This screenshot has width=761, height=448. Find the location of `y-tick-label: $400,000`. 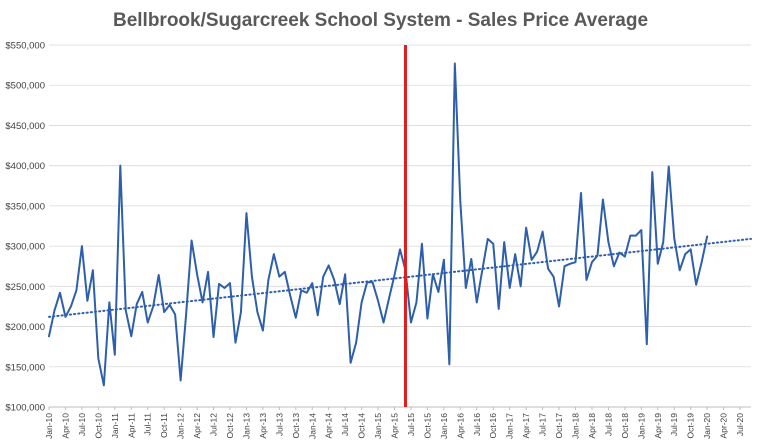

y-tick-label: $400,000 is located at coordinates (25, 166).